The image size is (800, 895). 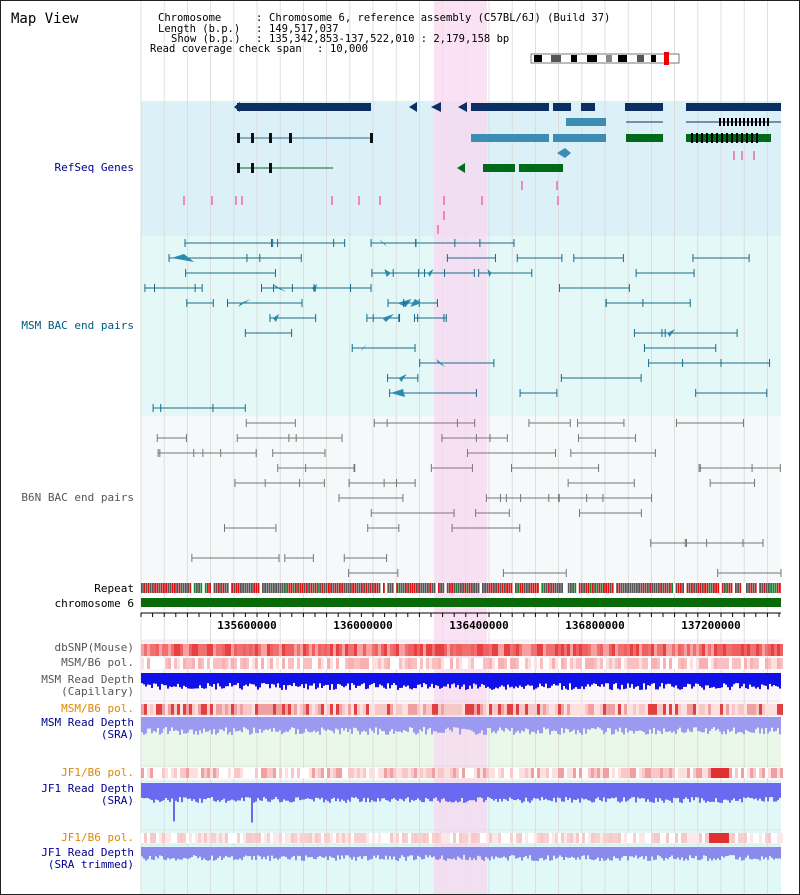 What do you see at coordinates (87, 722) in the screenshot?
I see `msm-read-depth-sra-label: MSM Read Depth` at bounding box center [87, 722].